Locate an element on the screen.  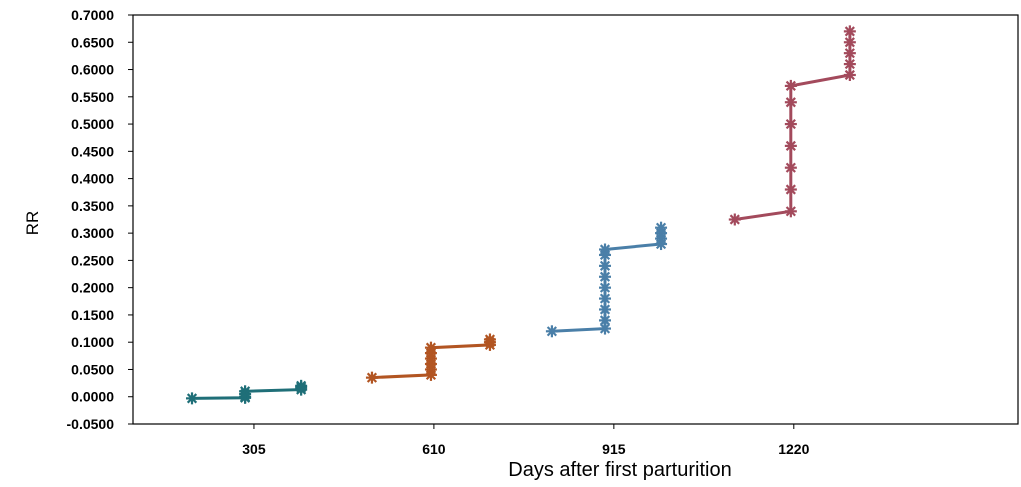
y-tick-label: 0.4000 is located at coordinates (92, 179).